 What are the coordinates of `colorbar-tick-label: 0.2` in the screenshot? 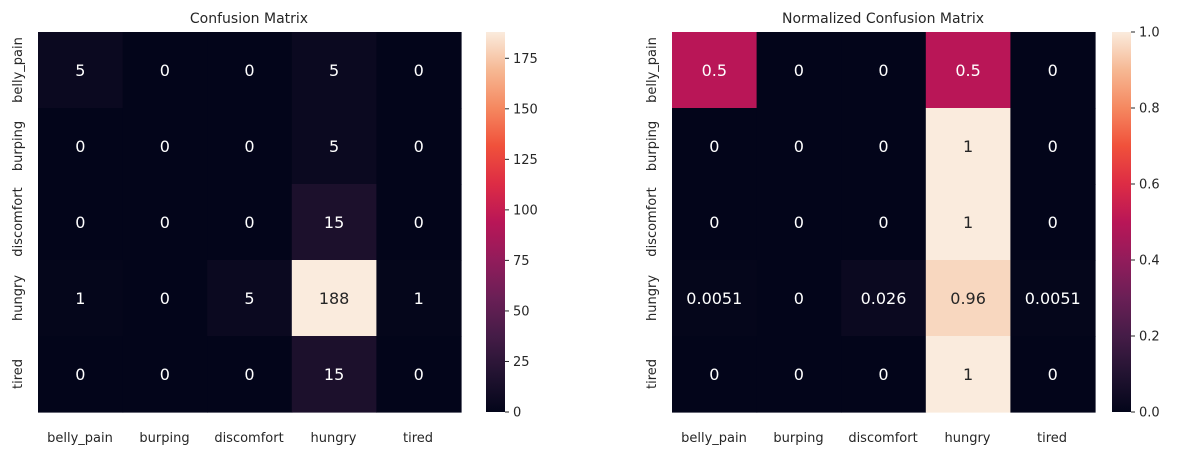 It's located at (1149, 337).